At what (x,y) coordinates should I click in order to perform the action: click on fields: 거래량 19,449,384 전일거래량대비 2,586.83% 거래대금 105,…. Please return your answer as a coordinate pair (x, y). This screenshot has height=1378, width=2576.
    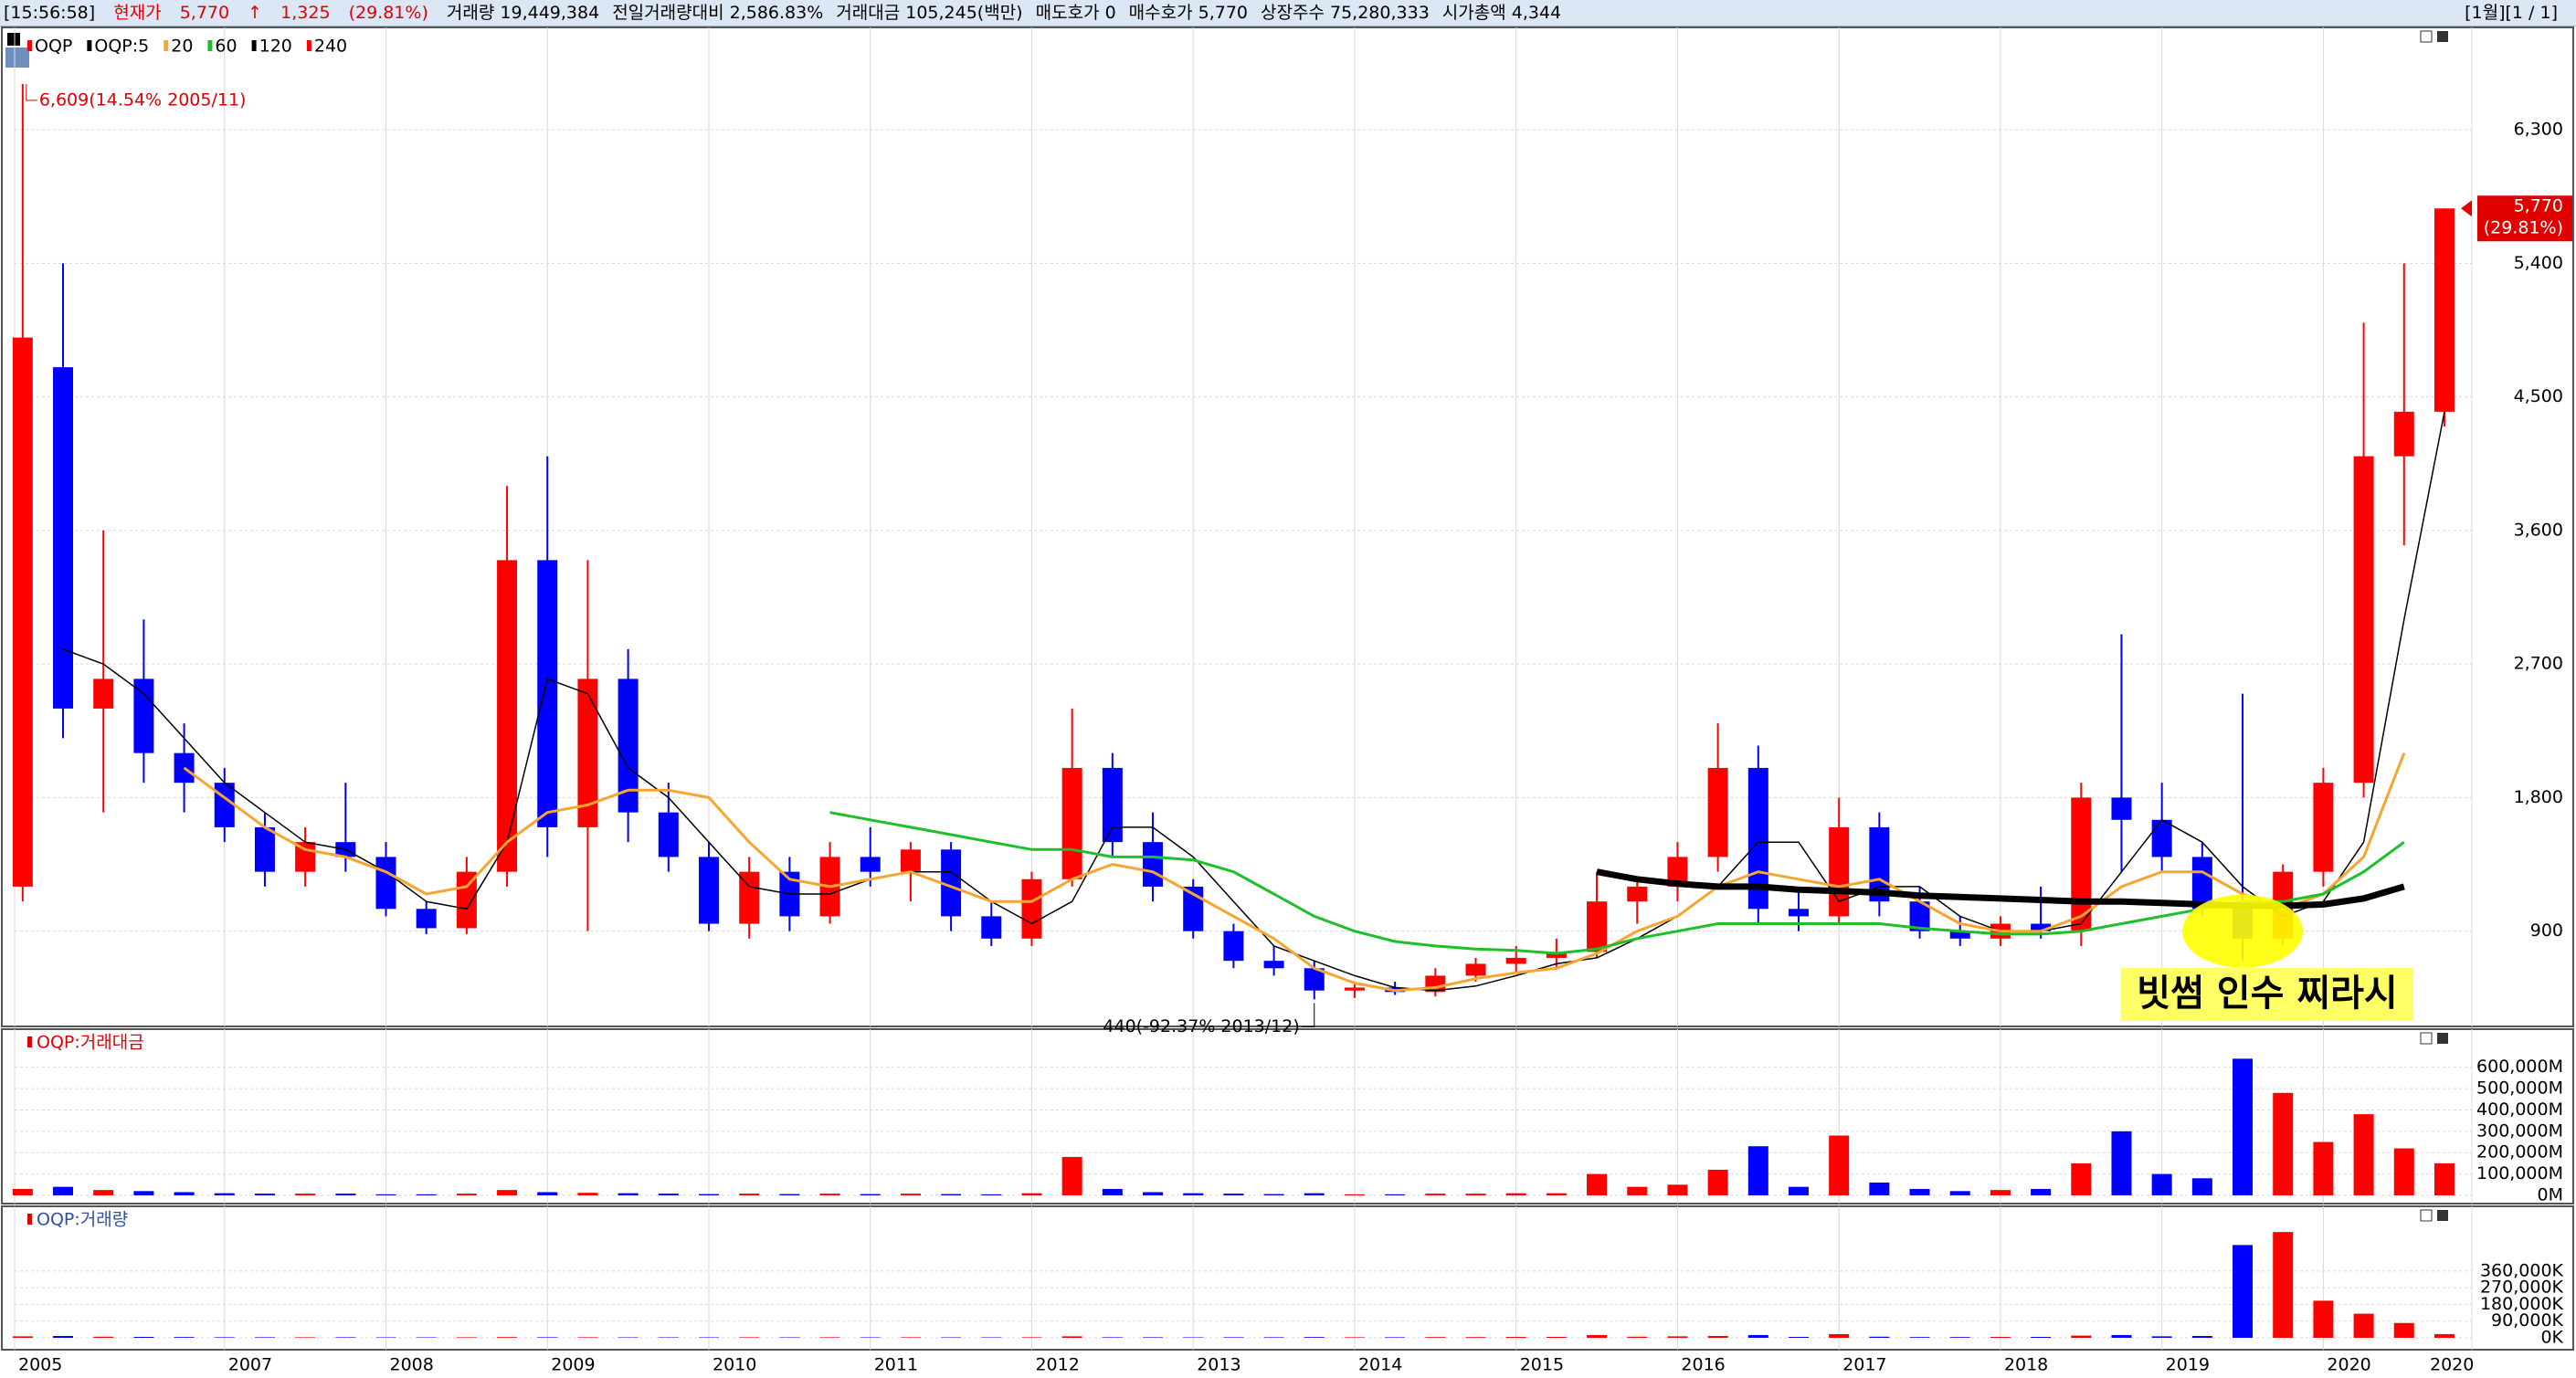
    Looking at the image, I should click on (1010, 13).